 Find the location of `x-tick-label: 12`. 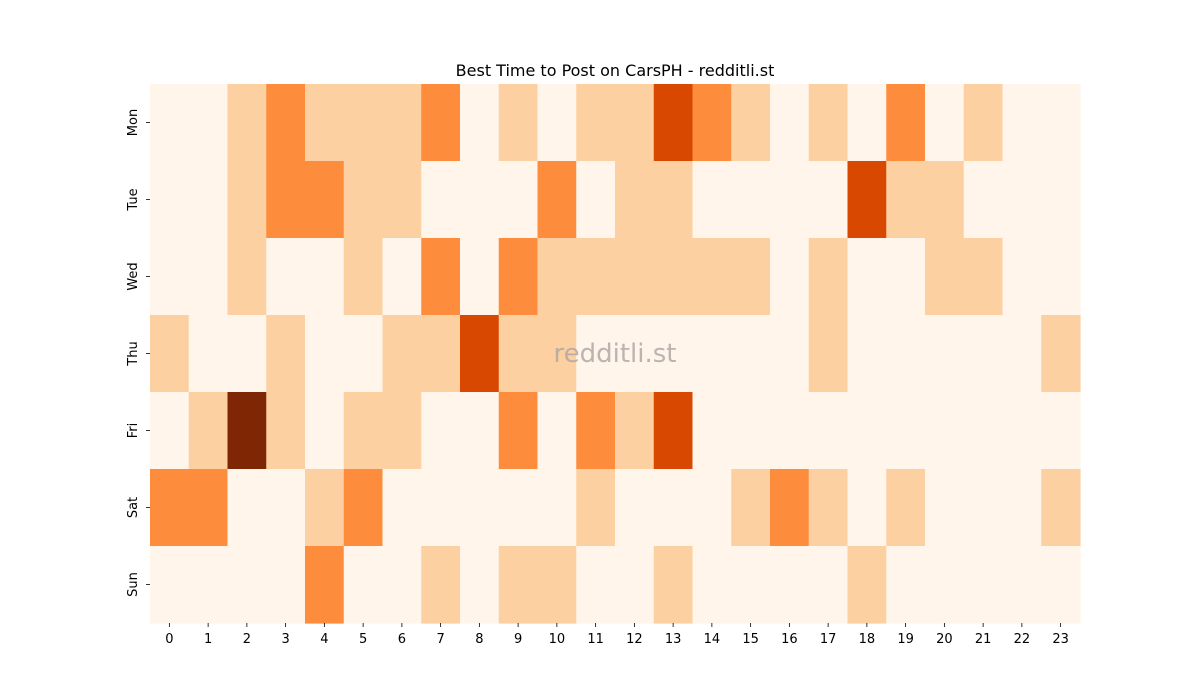

x-tick-label: 12 is located at coordinates (634, 639).